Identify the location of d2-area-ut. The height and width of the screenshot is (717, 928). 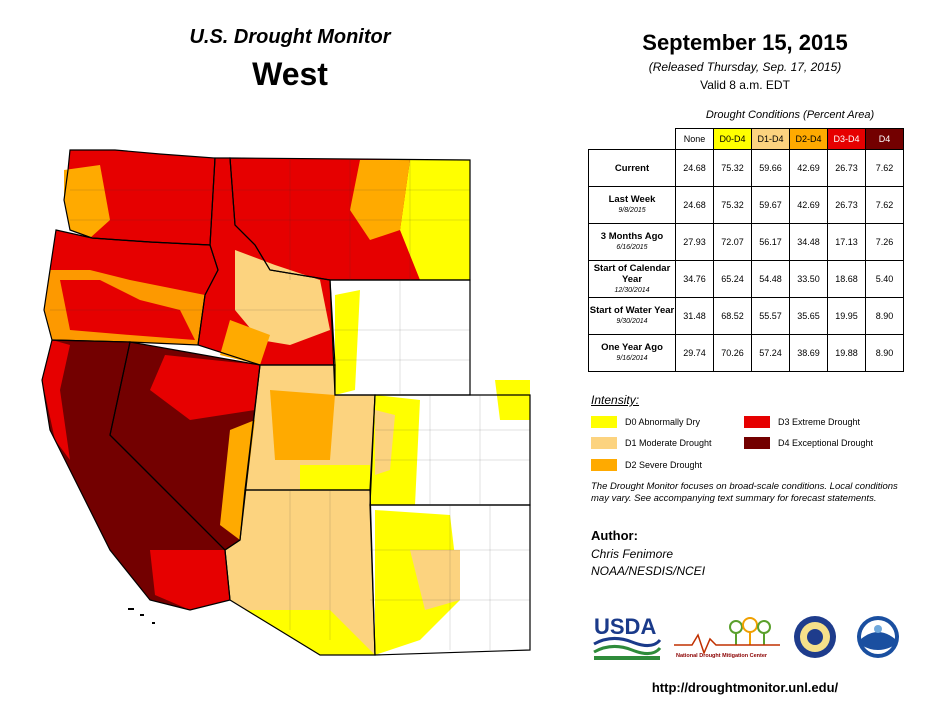
(302, 425).